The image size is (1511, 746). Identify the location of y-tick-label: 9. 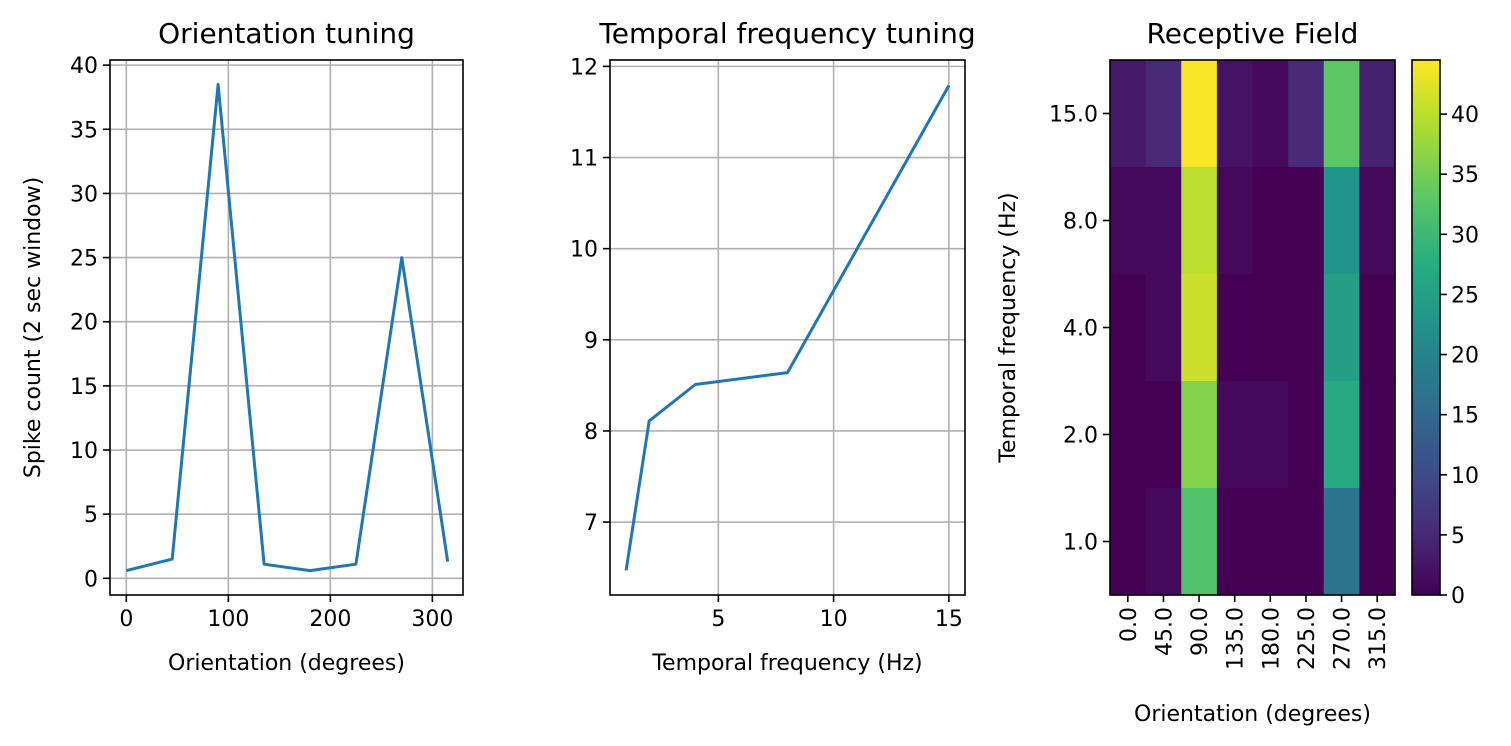
(591, 341).